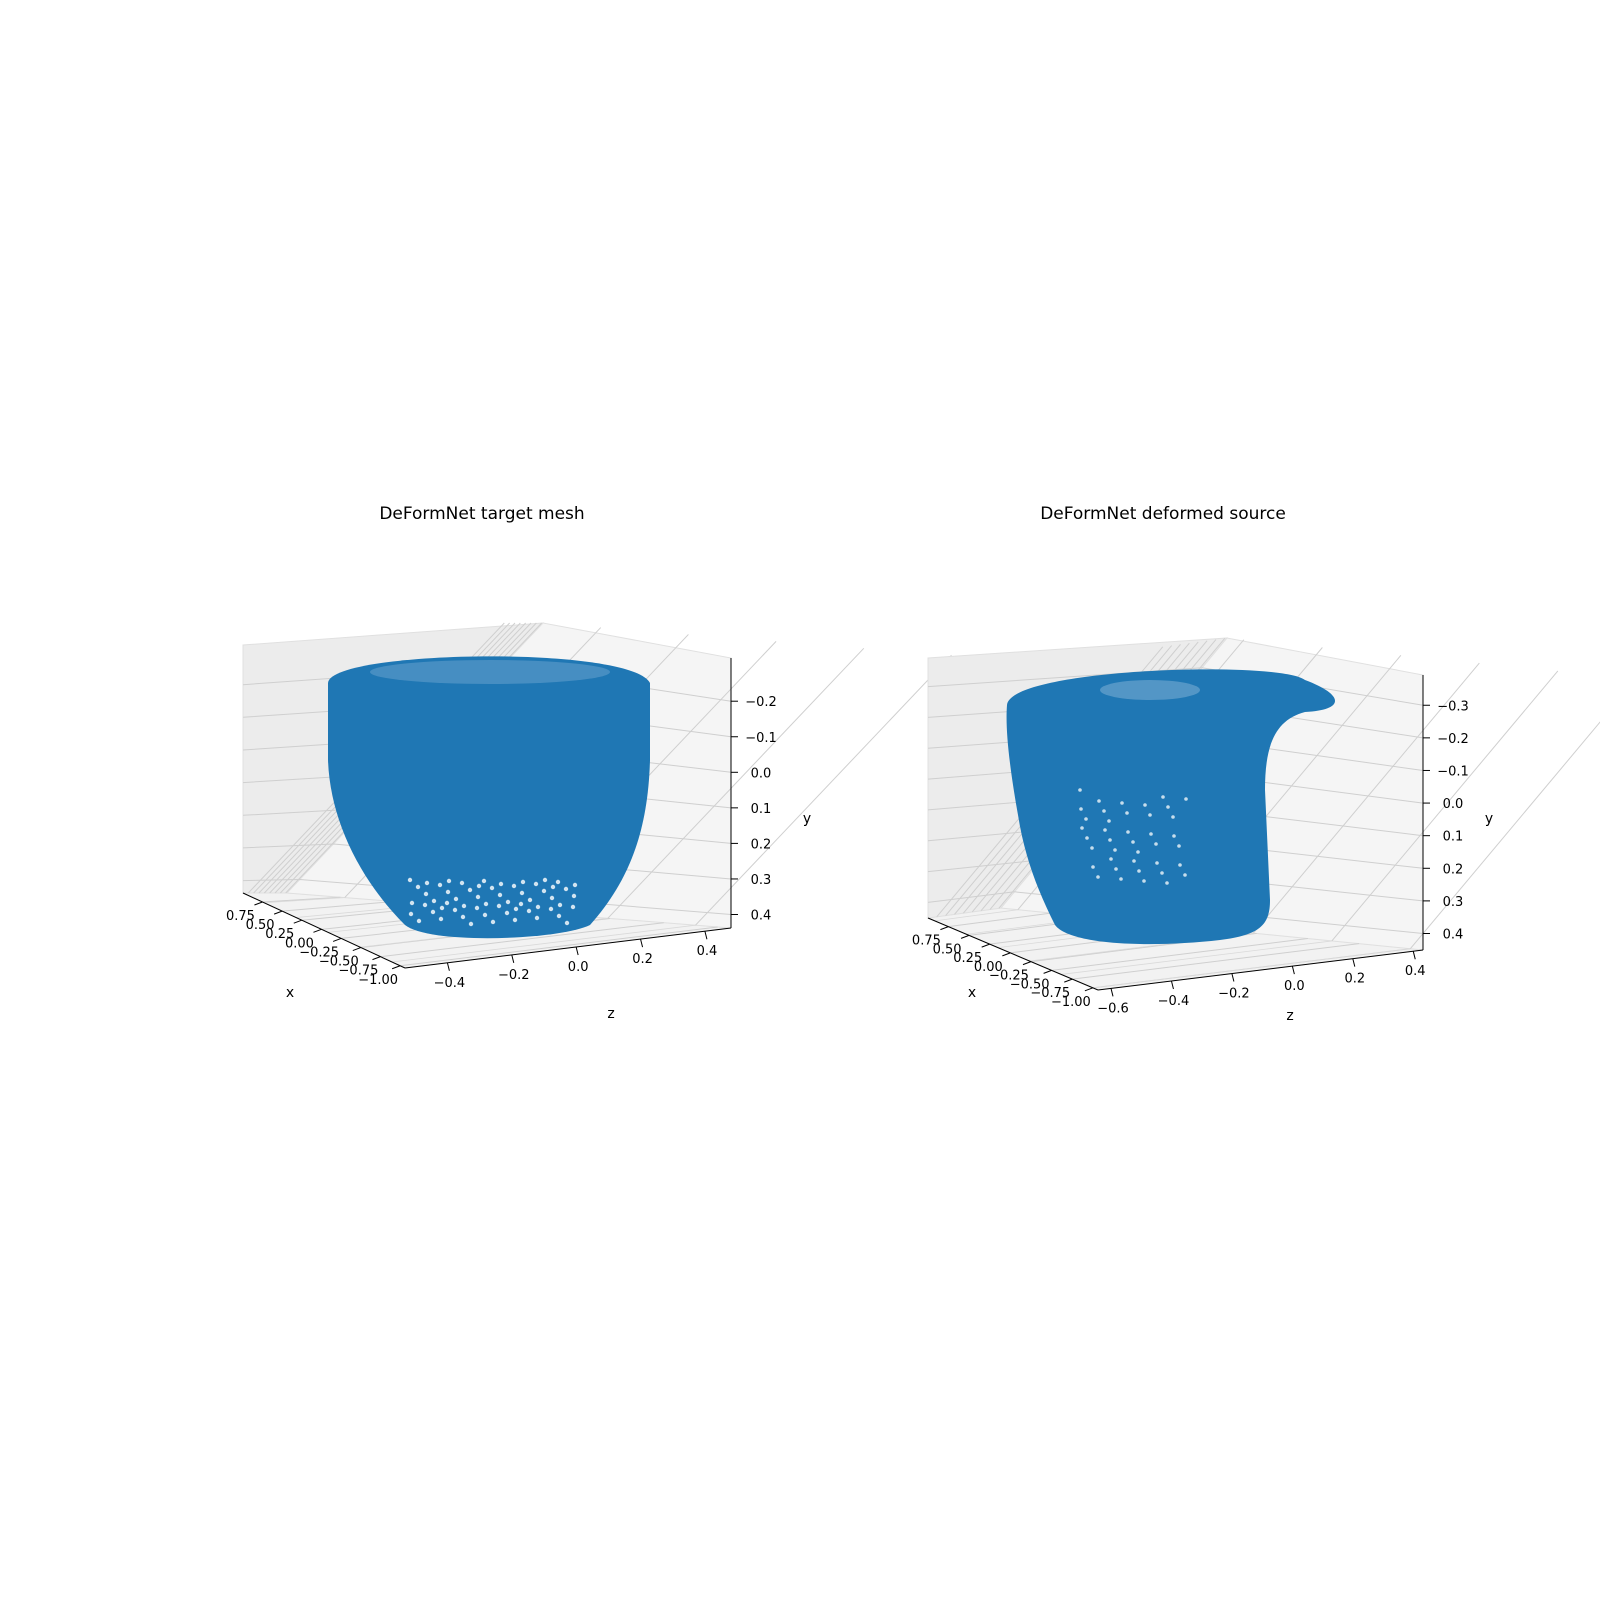  I want to click on y-axis-label: y, so click(807, 819).